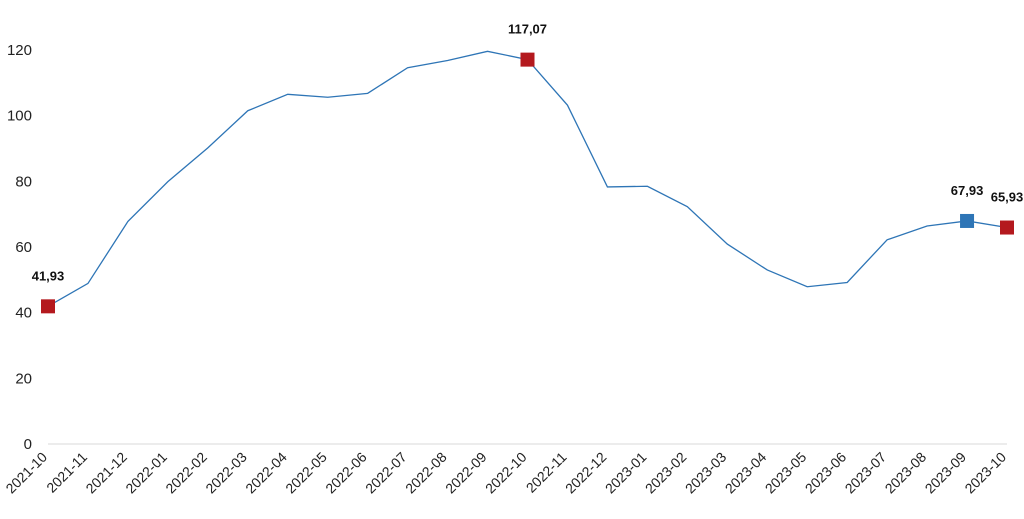  What do you see at coordinates (386, 473) in the screenshot?
I see `x-tick-label: 2022-07` at bounding box center [386, 473].